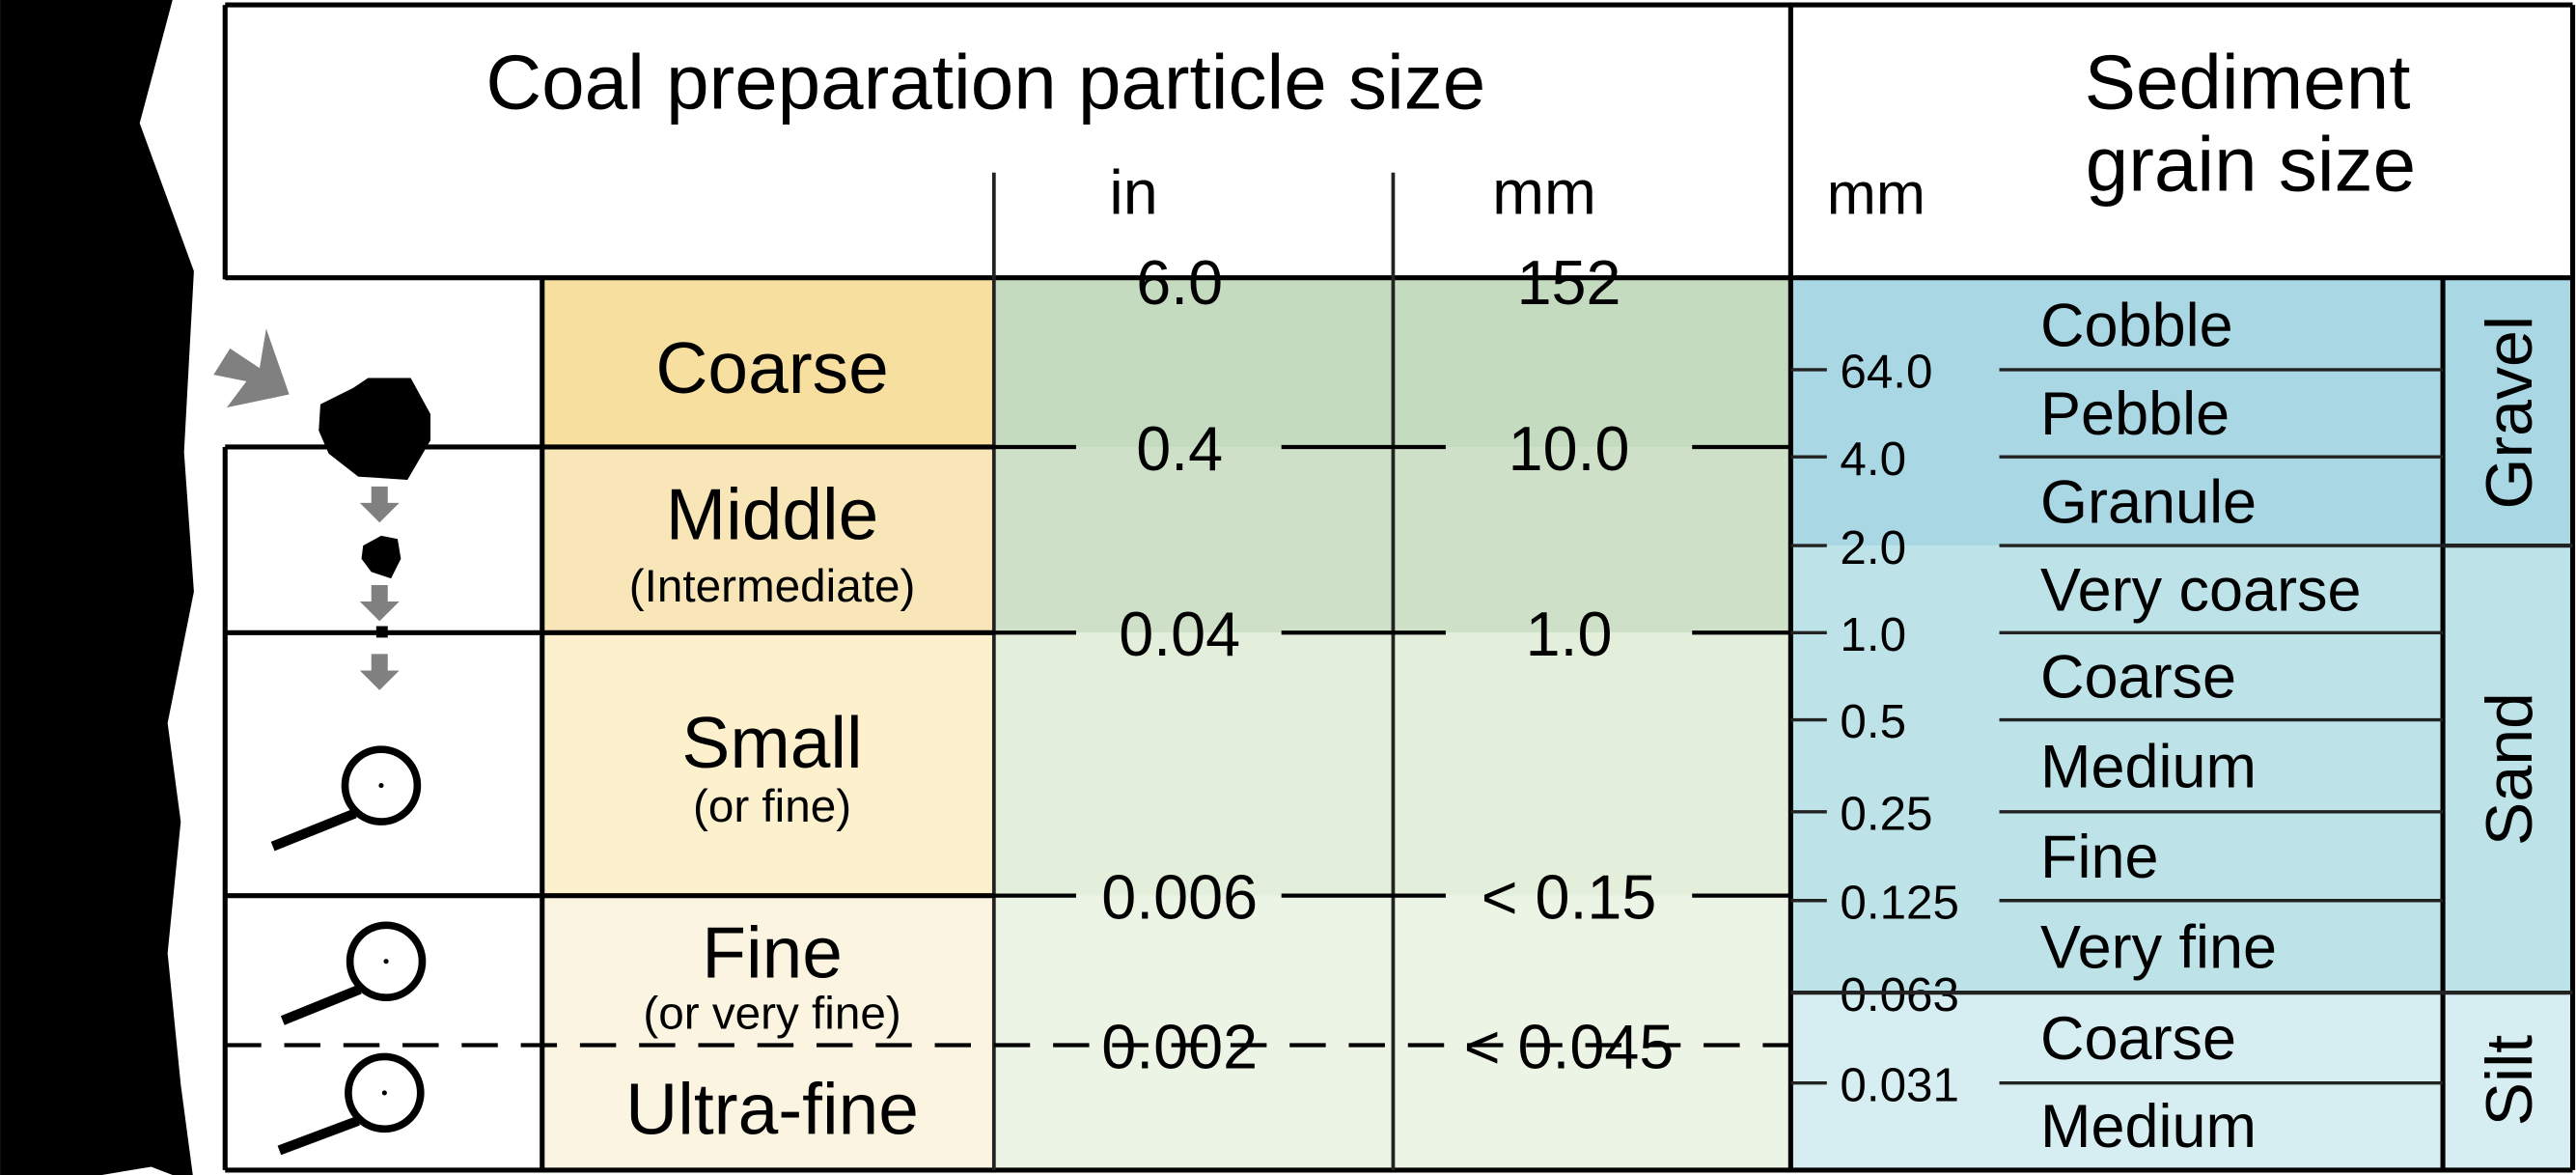 This screenshot has width=2576, height=1175. What do you see at coordinates (1569, 448) in the screenshot?
I see `boundary-mm-value: 10.0` at bounding box center [1569, 448].